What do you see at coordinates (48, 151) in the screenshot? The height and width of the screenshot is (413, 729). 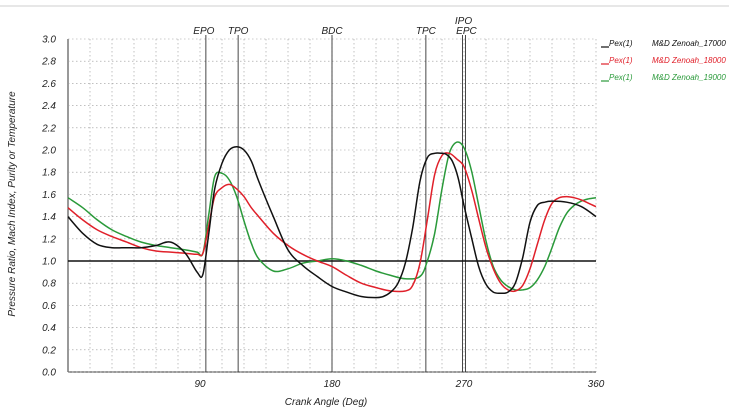 I see `y-tick-label: 2.0` at bounding box center [48, 151].